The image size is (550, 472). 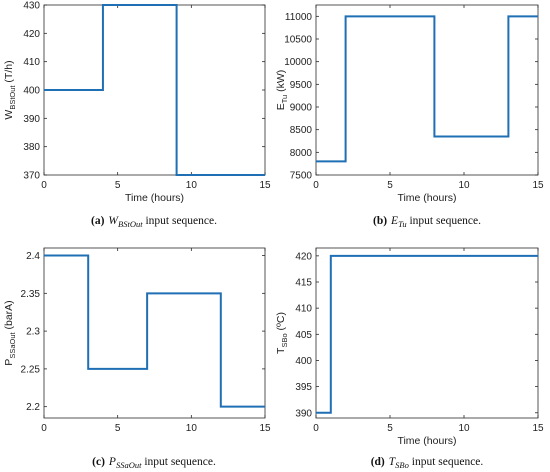 What do you see at coordinates (33, 332) in the screenshot?
I see `y-tick-label: 2.3` at bounding box center [33, 332].